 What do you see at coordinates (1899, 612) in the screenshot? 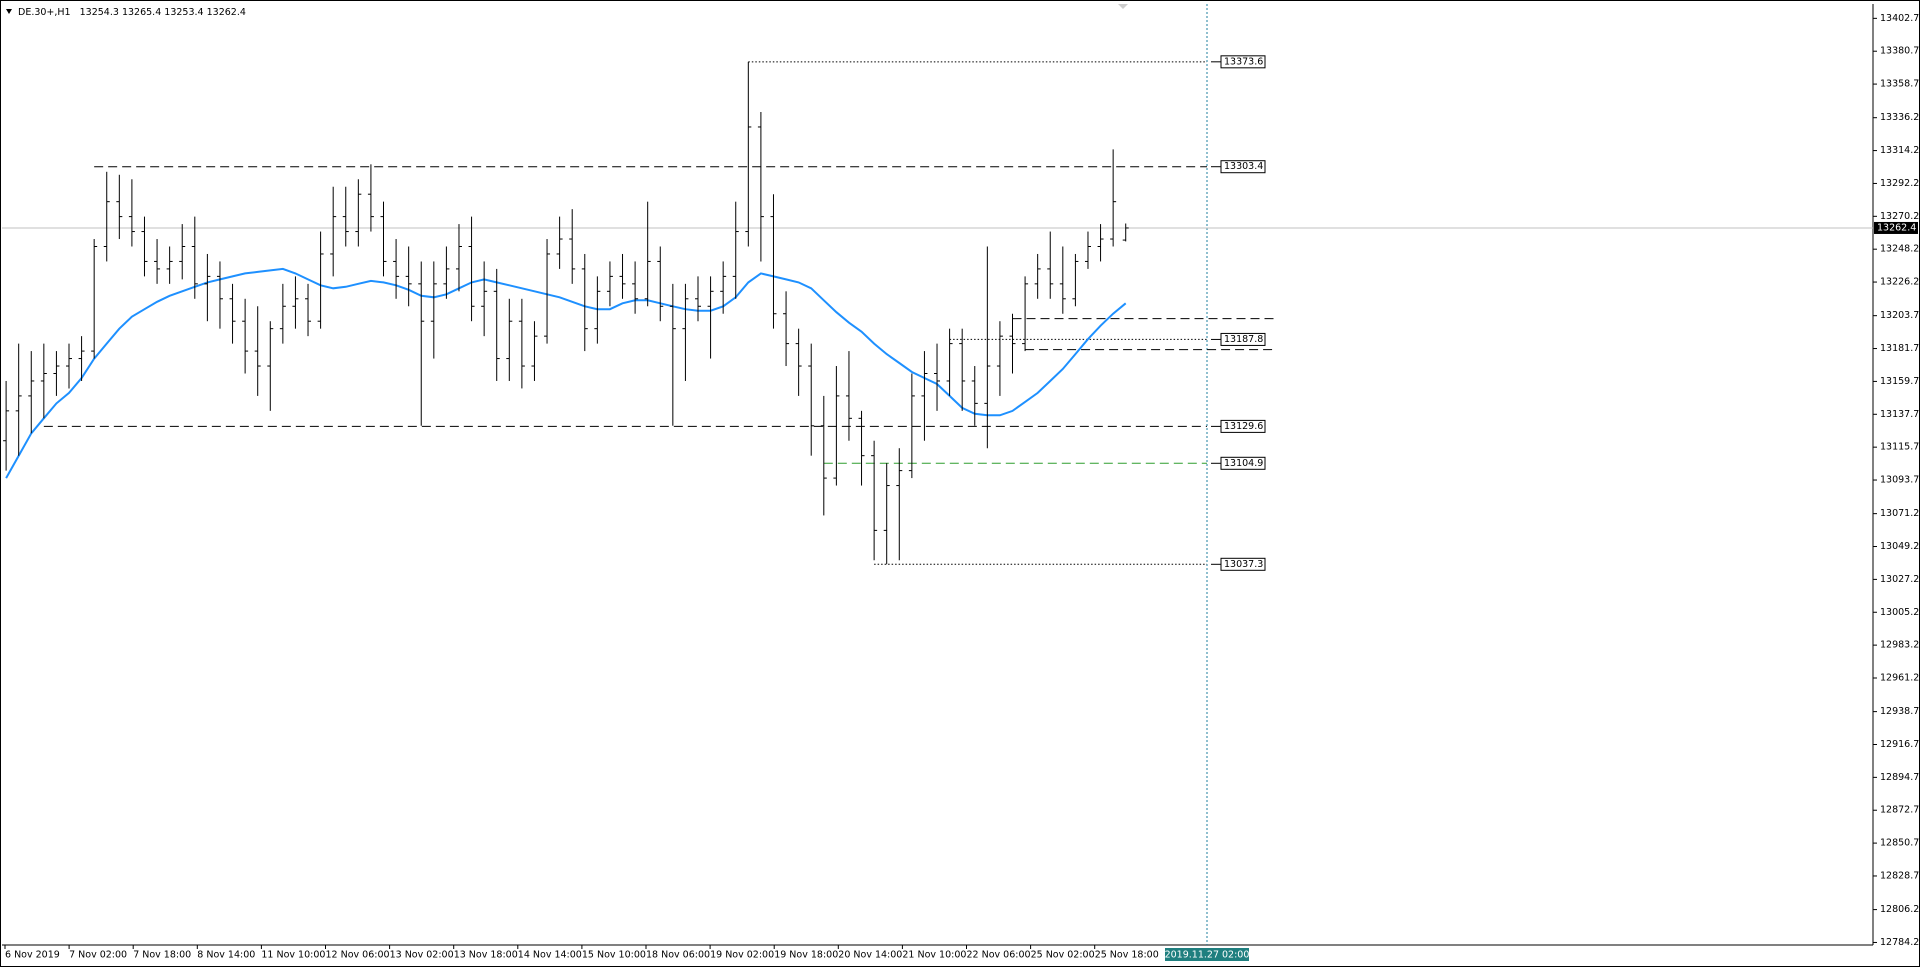
I see `y-tick-label: 13005.2` at bounding box center [1899, 612].